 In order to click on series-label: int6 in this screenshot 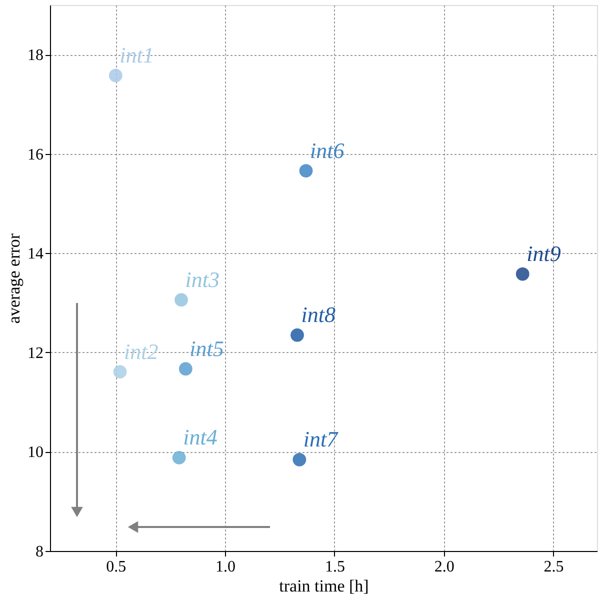, I will do `click(327, 150)`.